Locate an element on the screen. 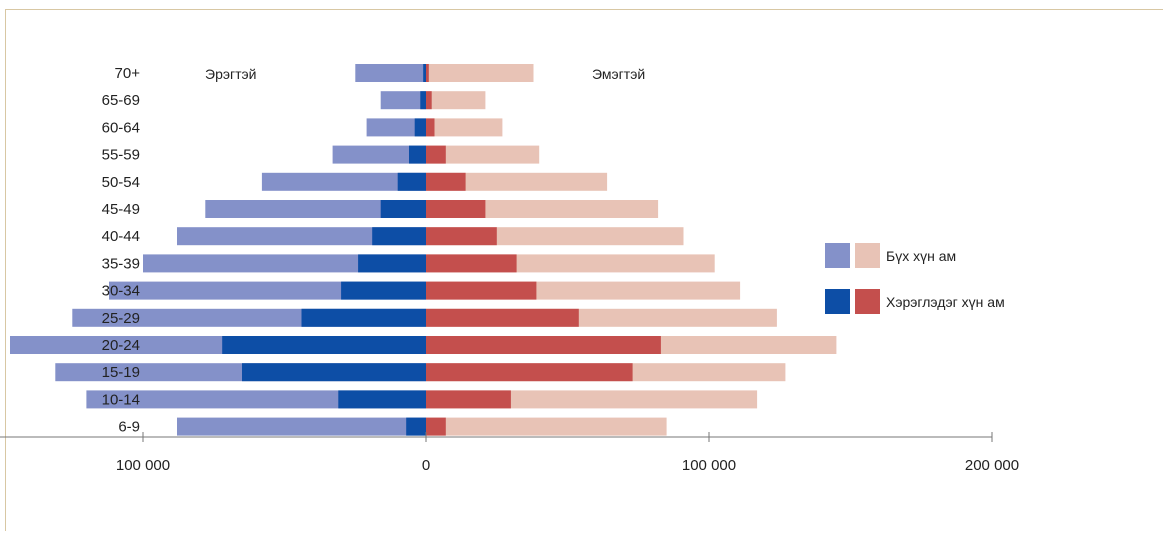 This screenshot has height=536, width=1169. category-label: 50-54 is located at coordinates (121, 182).